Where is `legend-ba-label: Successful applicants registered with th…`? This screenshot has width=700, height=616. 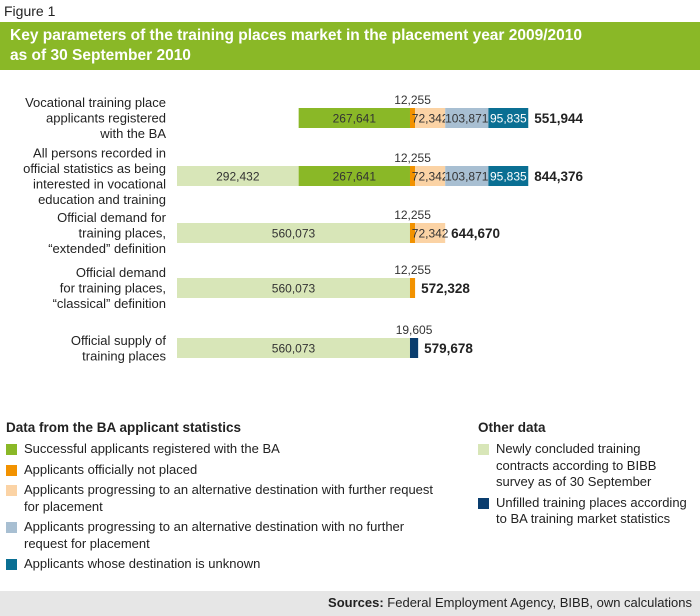 legend-ba-label: Successful applicants registered with th… is located at coordinates (152, 448).